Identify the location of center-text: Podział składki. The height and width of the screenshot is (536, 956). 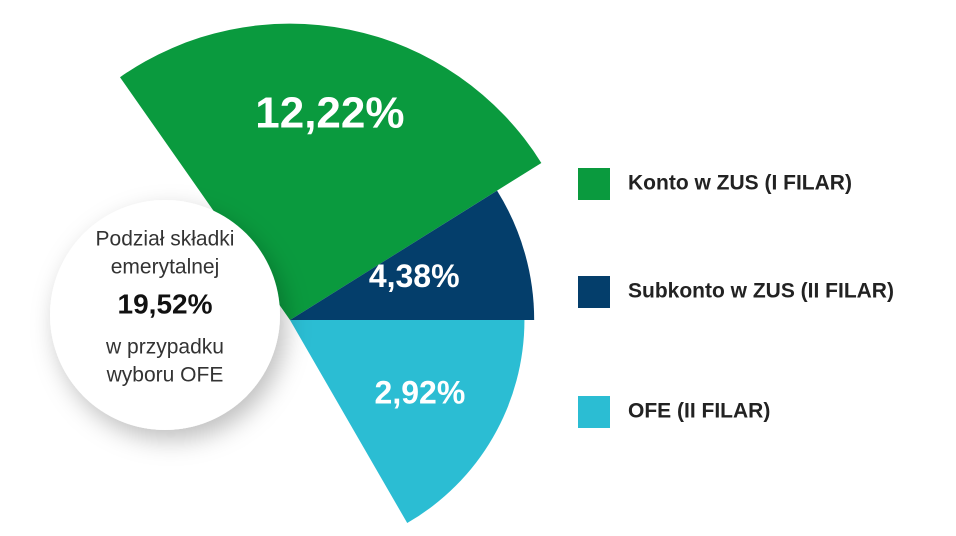
(165, 239).